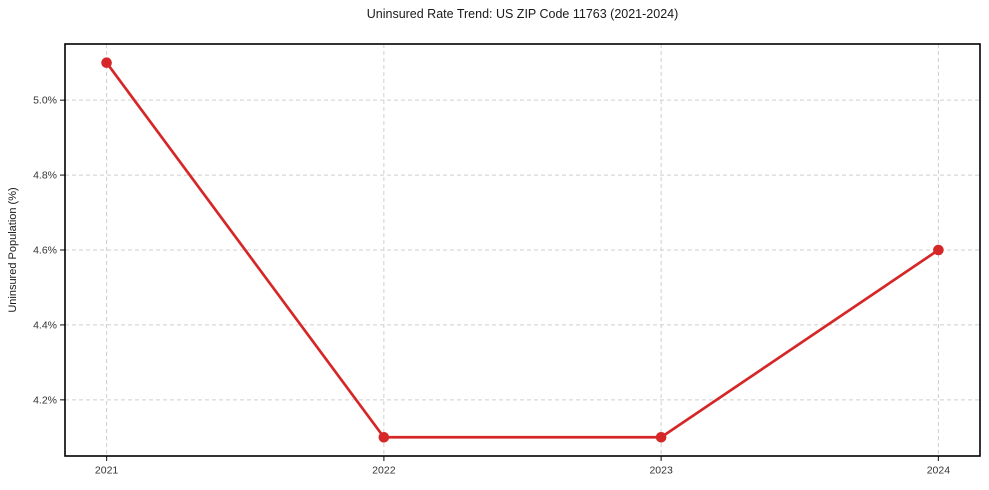  Describe the element at coordinates (45, 325) in the screenshot. I see `y-tick-label: 4.4%` at that location.